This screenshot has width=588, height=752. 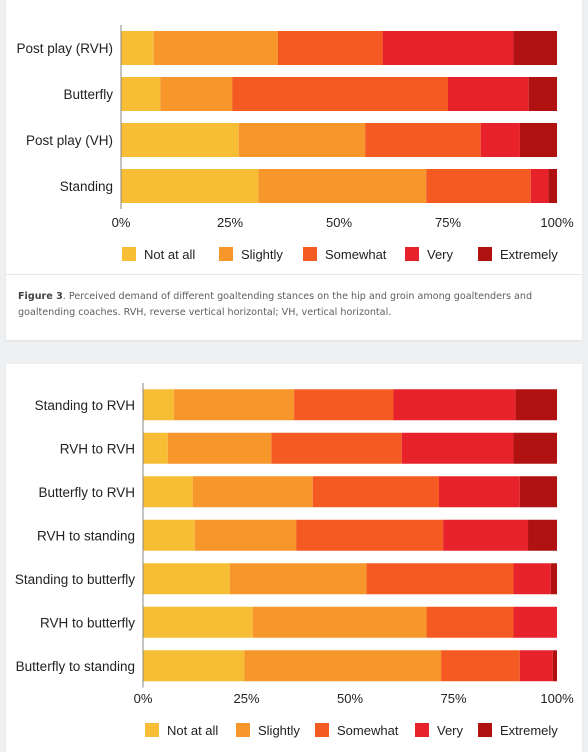 What do you see at coordinates (75, 579) in the screenshot?
I see `category-label: Standing to butterfly` at bounding box center [75, 579].